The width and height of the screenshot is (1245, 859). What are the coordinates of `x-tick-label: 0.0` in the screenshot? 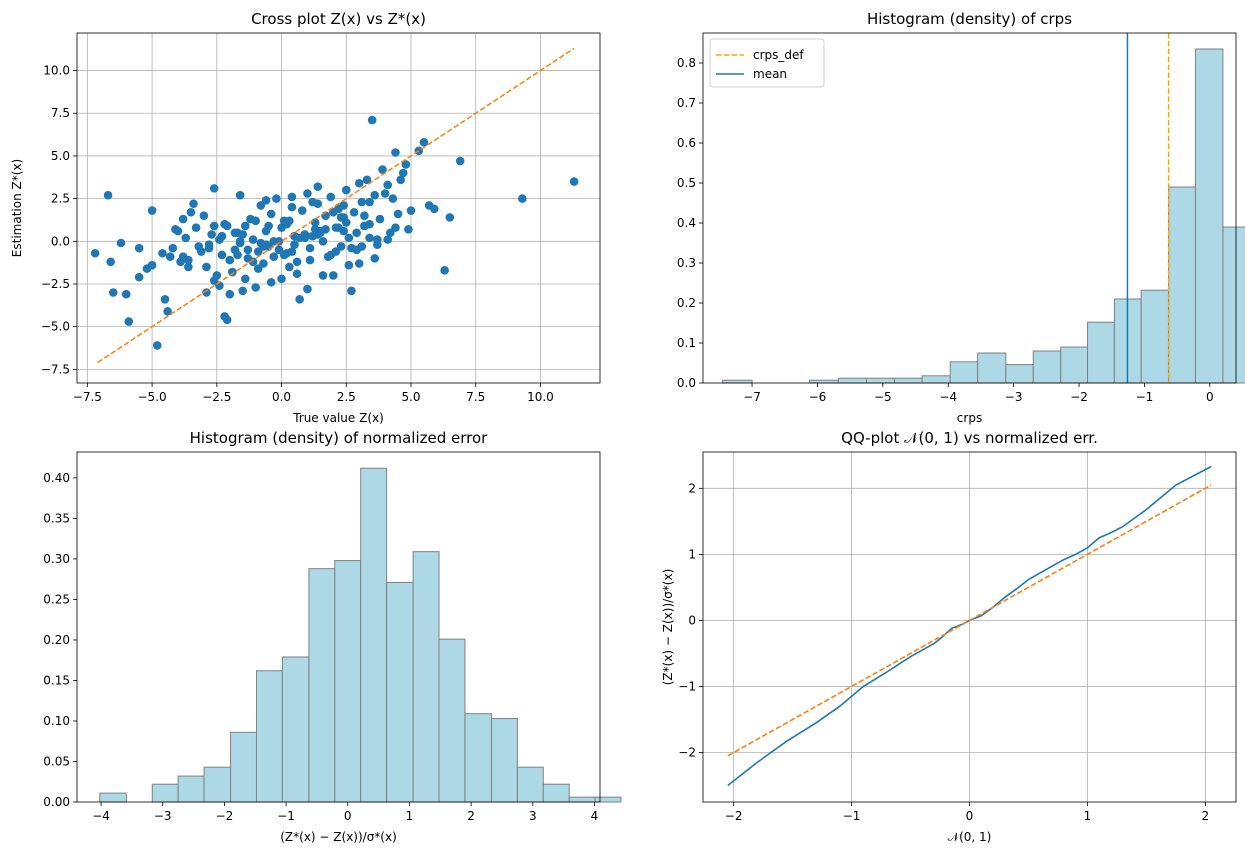 It's located at (281, 397).